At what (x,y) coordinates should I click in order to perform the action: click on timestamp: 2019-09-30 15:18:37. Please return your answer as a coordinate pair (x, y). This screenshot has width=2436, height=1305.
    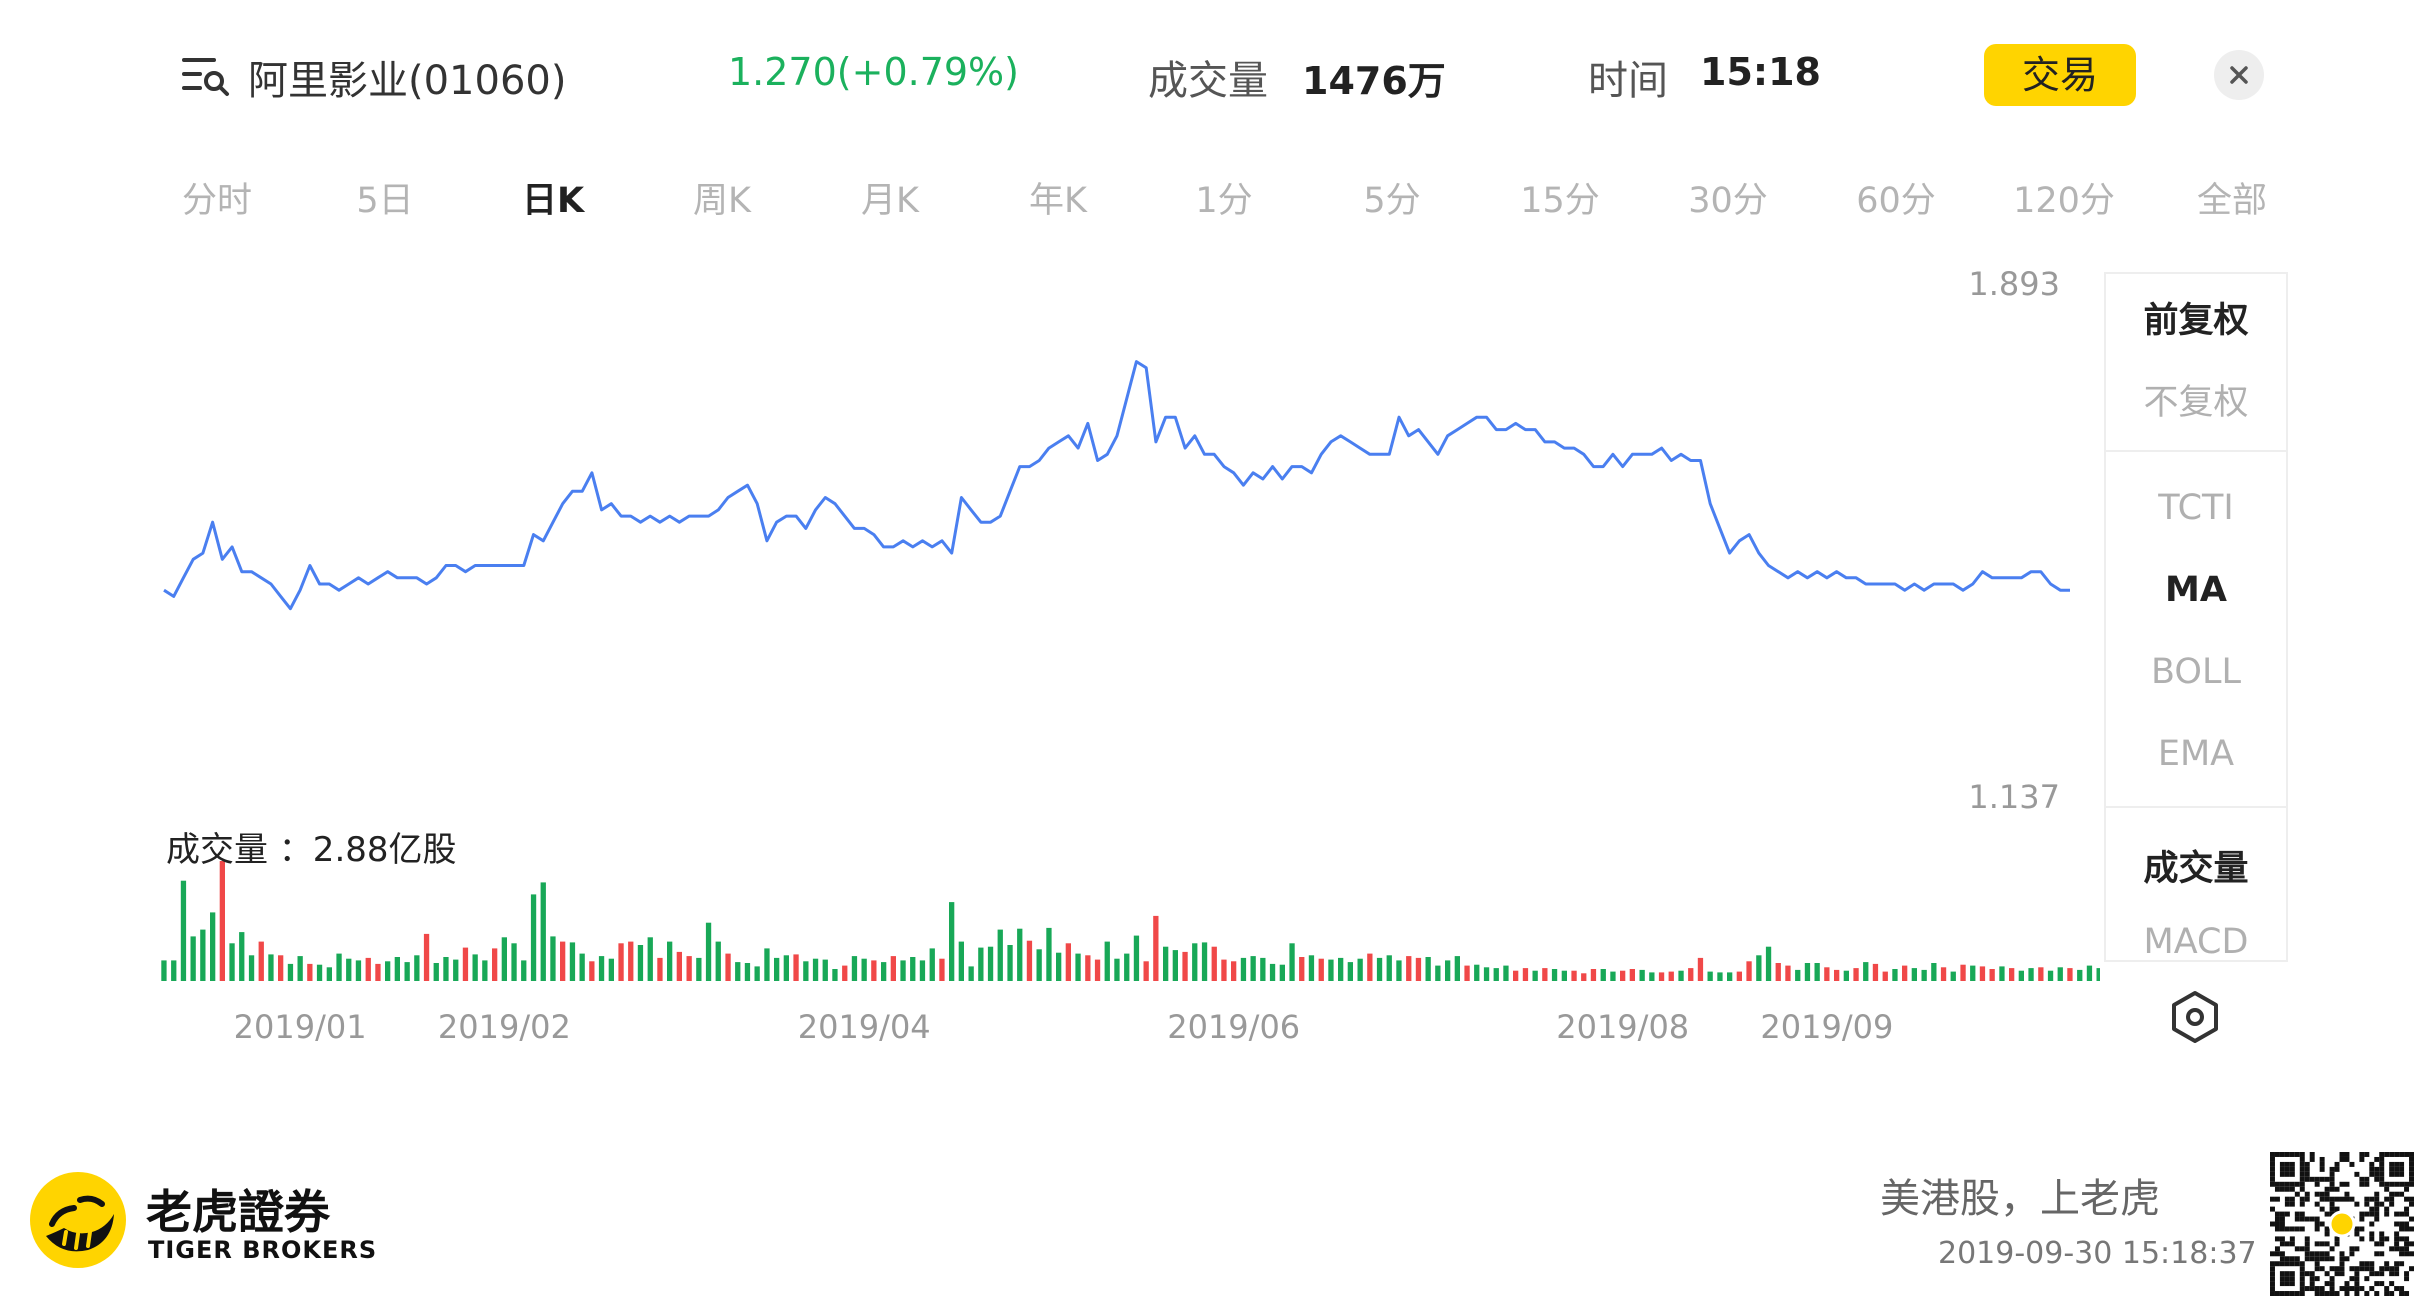
    Looking at the image, I should click on (2097, 1253).